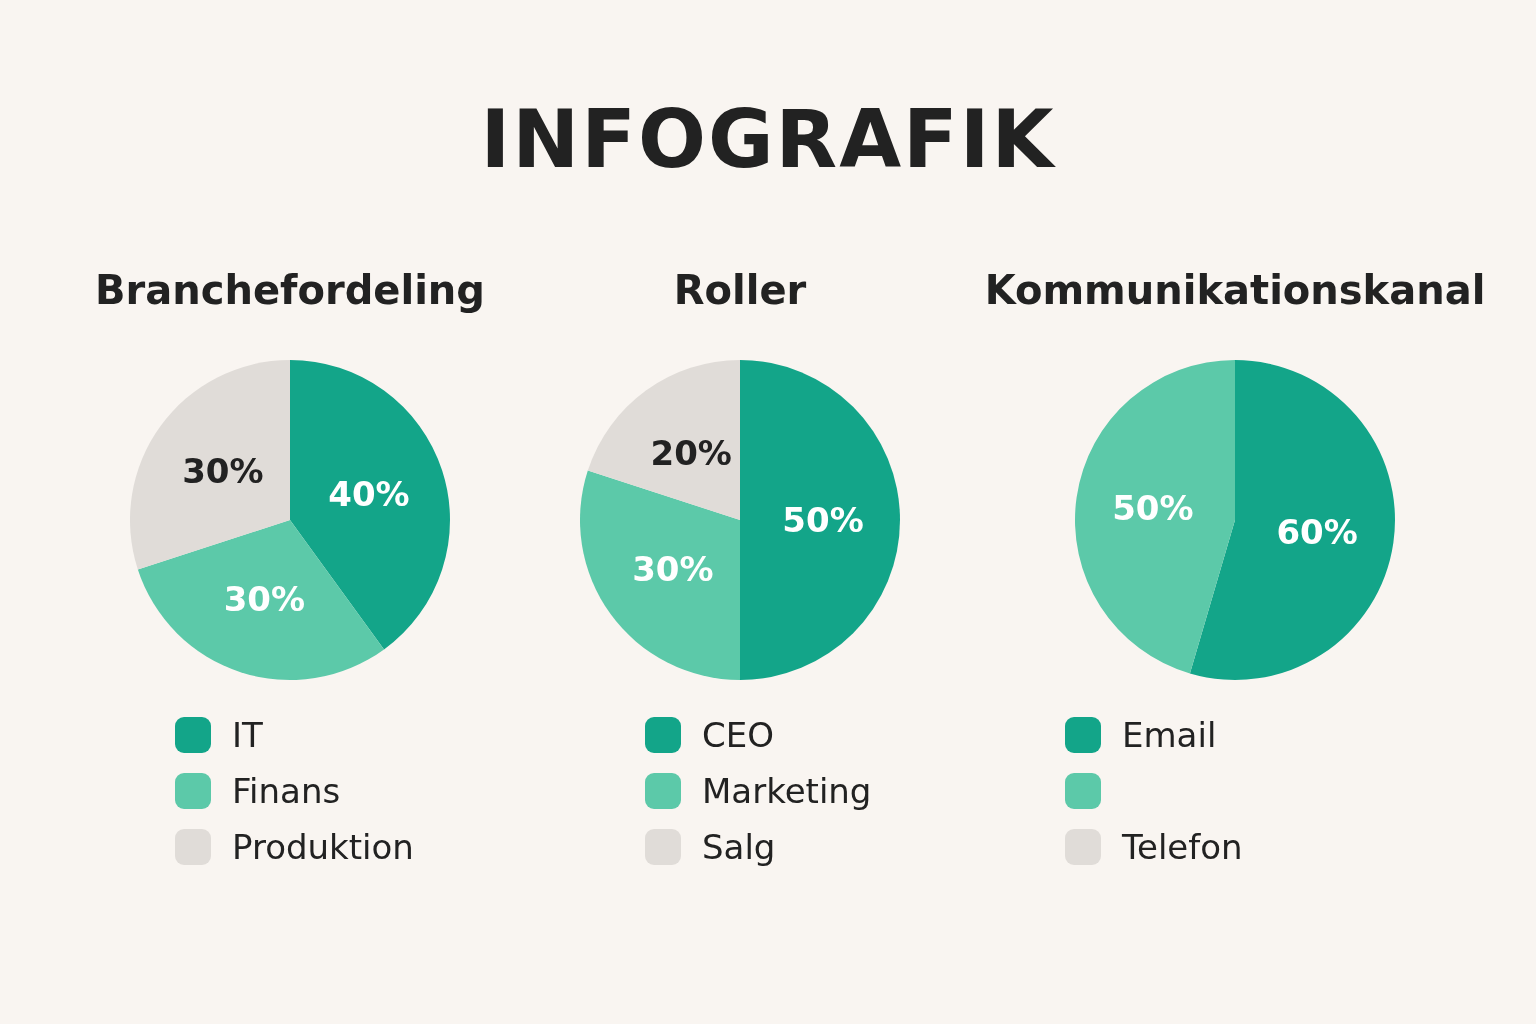 This screenshot has width=1536, height=1024. What do you see at coordinates (691, 452) in the screenshot?
I see `data-label: 20%` at bounding box center [691, 452].